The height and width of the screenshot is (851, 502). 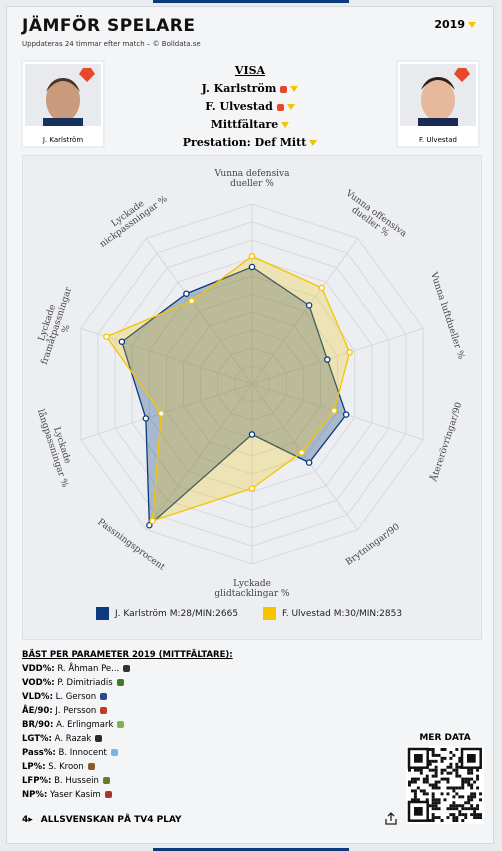 I want to click on best-row: VLD%: L. Gerson, so click(x=127, y=697).